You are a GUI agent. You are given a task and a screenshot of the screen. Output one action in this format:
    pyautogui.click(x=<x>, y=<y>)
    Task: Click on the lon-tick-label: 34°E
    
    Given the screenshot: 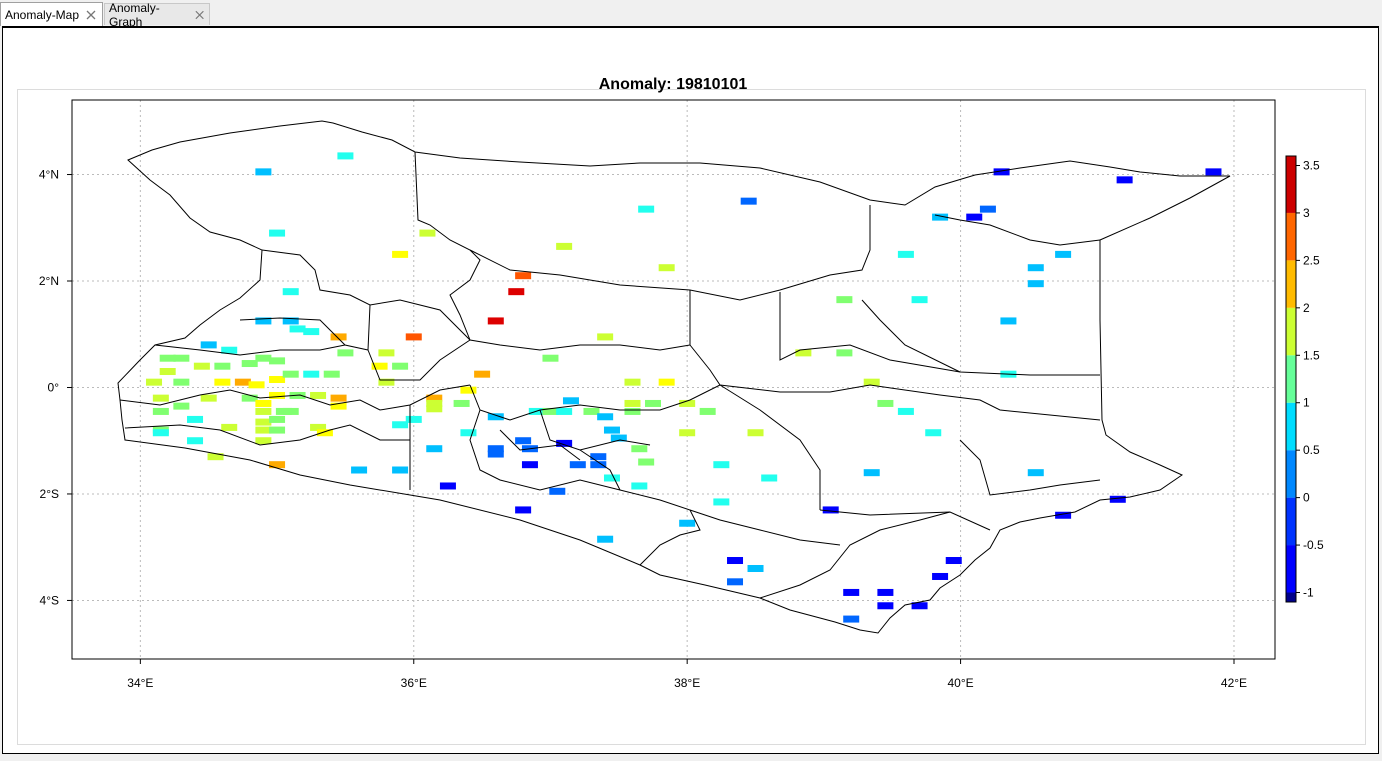 What is the action you would take?
    pyautogui.click(x=140, y=683)
    